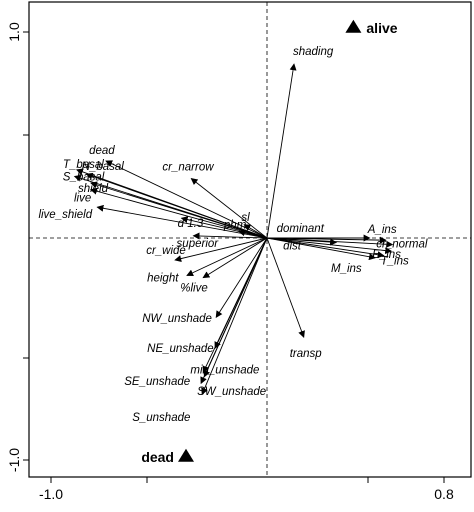 The width and height of the screenshot is (474, 512). What do you see at coordinates (198, 244) in the screenshot?
I see `vector-label-superior: superior` at bounding box center [198, 244].